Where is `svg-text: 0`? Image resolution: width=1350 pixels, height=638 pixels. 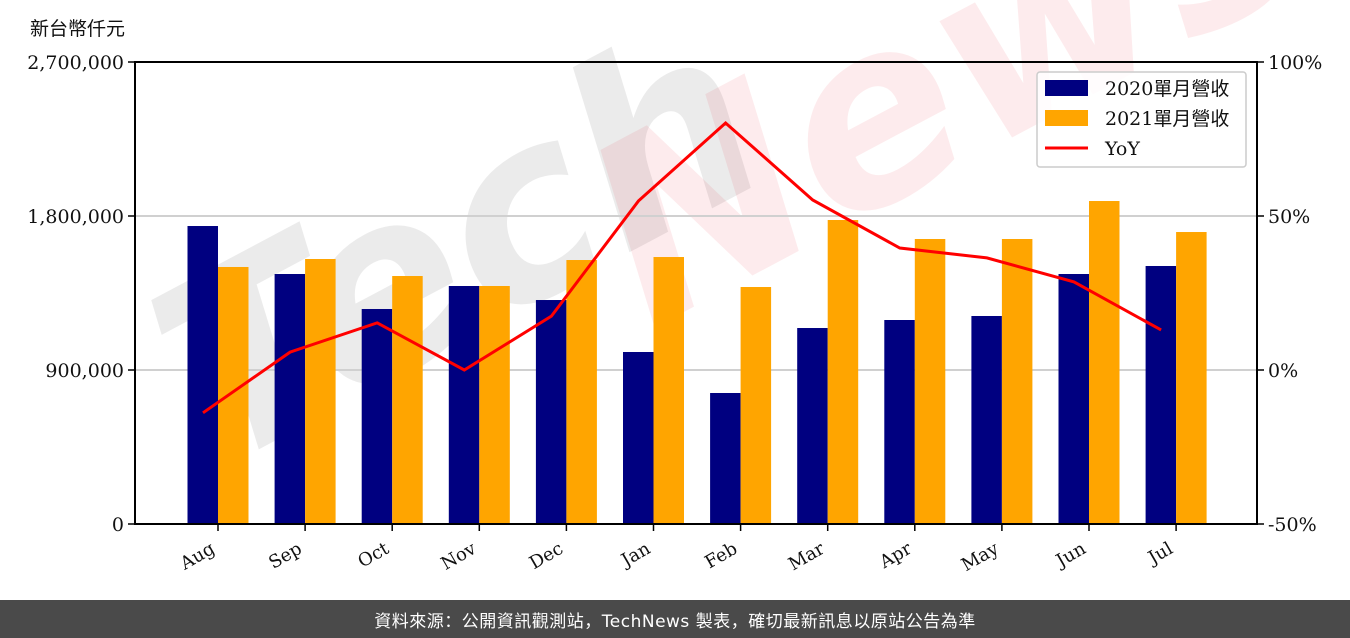
svg-text: 0 is located at coordinates (118, 525).